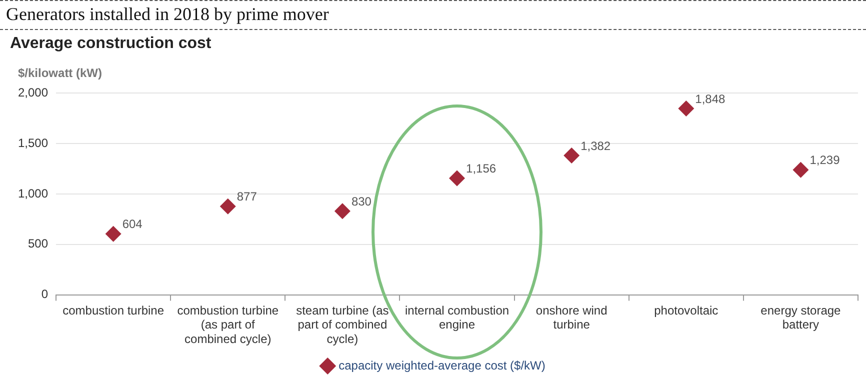 This screenshot has height=382, width=866. Describe the element at coordinates (228, 324) in the screenshot. I see `x-tick-label: combustion turbine (as part of combined cycle)` at that location.